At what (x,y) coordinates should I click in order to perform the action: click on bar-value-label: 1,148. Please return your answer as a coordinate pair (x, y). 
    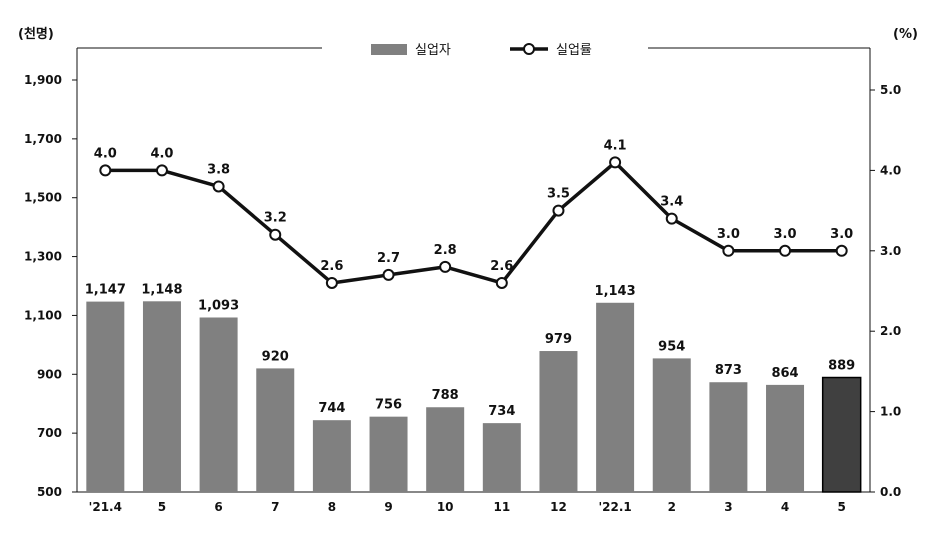
    Looking at the image, I should click on (161, 289).